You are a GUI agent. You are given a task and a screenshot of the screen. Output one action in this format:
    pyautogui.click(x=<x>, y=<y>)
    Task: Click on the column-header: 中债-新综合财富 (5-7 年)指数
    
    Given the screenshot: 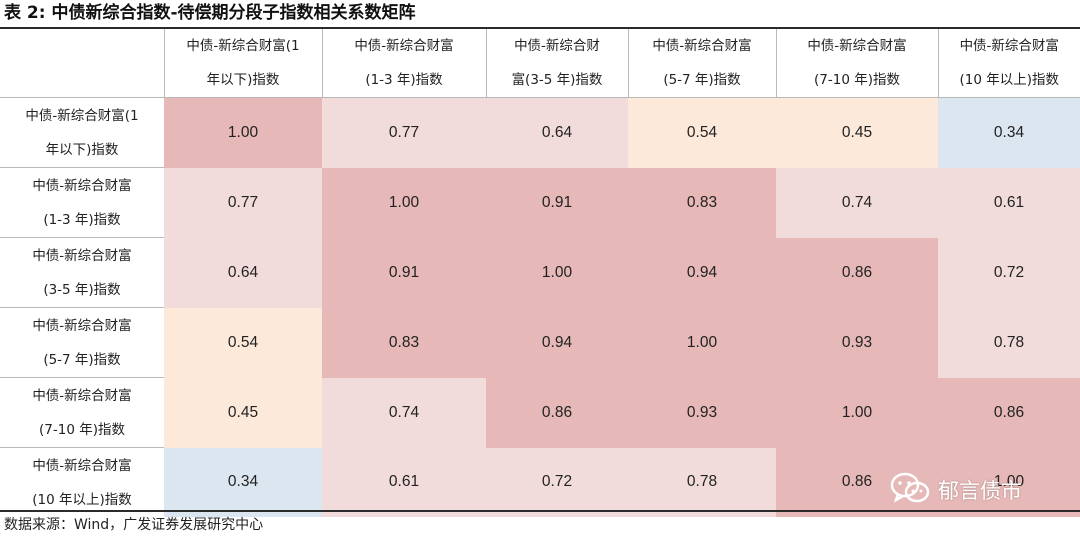 What is the action you would take?
    pyautogui.click(x=701, y=63)
    